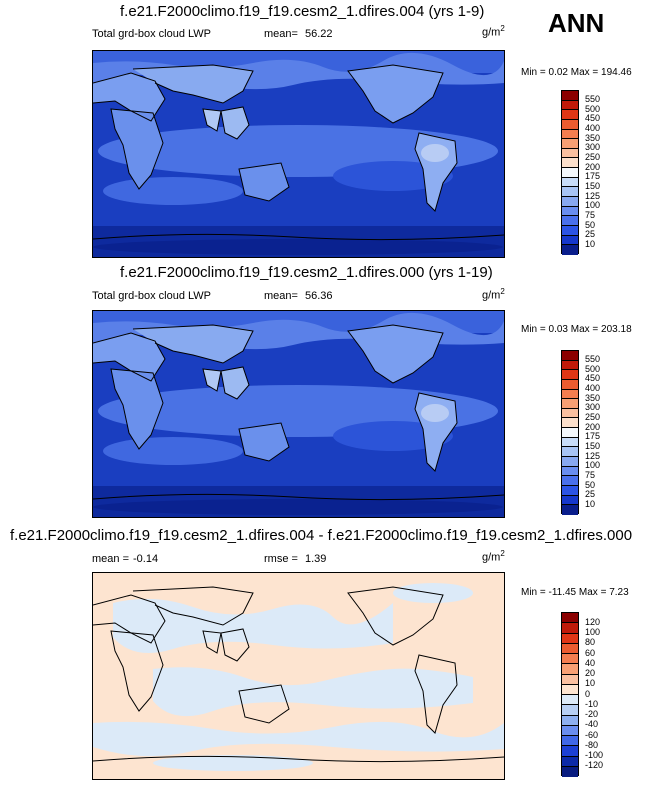 Image resolution: width=645 pixels, height=787 pixels. I want to click on colorbar-tick-label: 150, so click(593, 445).